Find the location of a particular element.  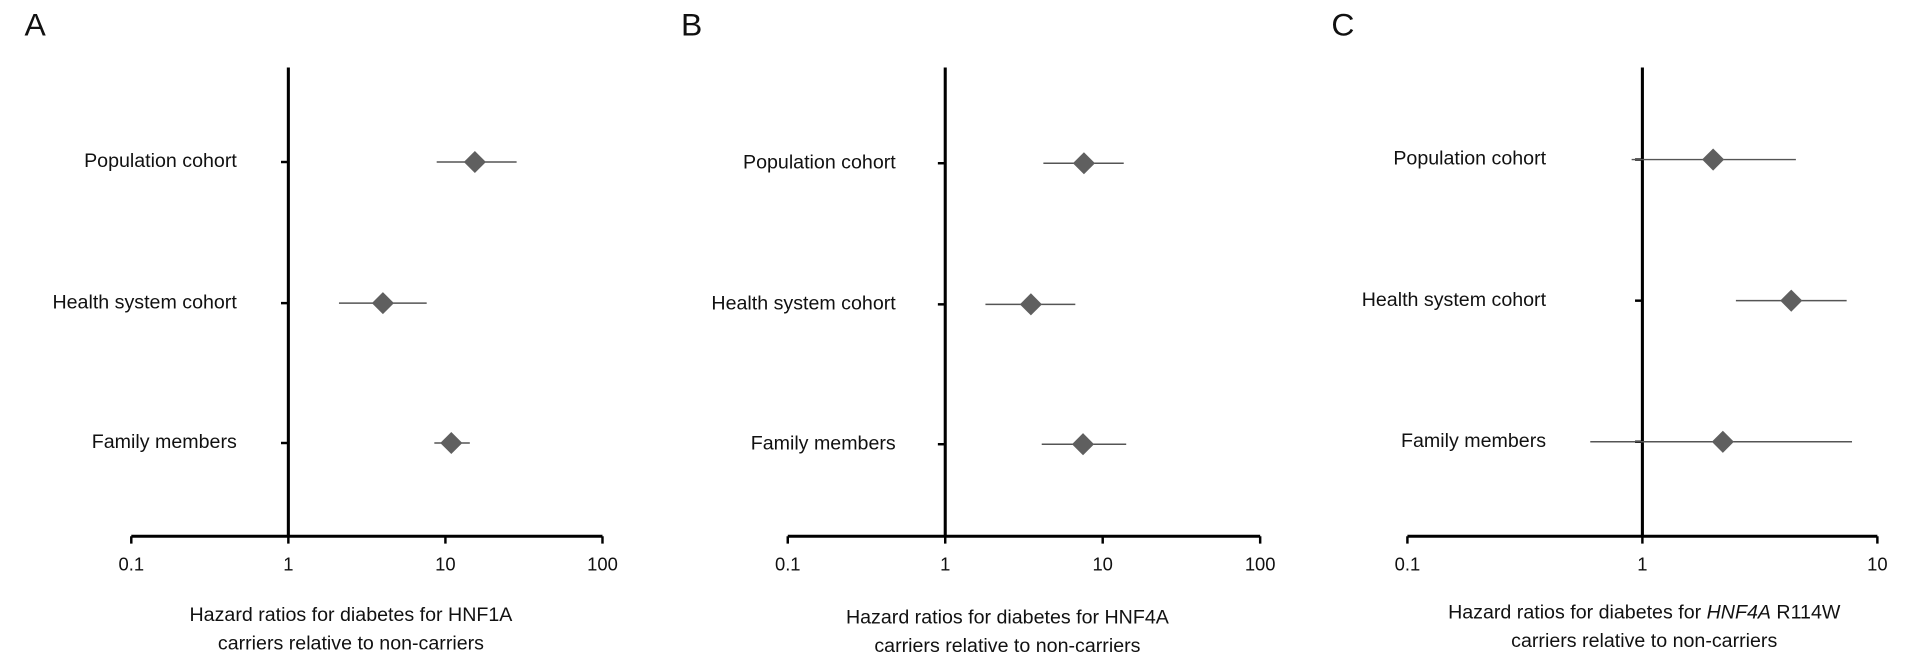

x-axis-label: Hazard ratios for diabetes for HNF1A is located at coordinates (352, 615).